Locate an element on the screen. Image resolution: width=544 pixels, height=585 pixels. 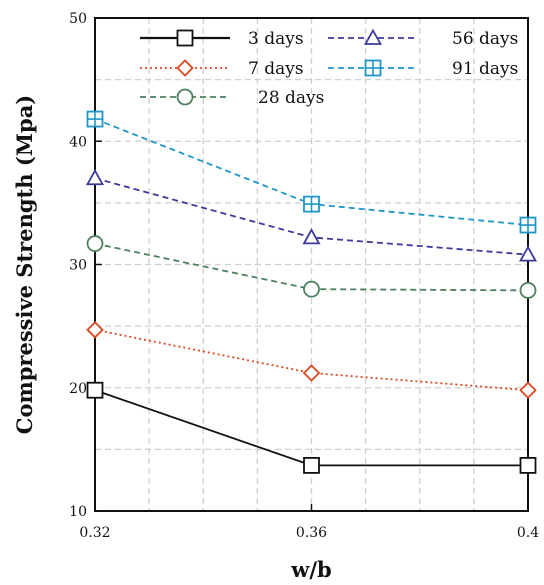
legend-item-0: 3 days is located at coordinates (222, 39).